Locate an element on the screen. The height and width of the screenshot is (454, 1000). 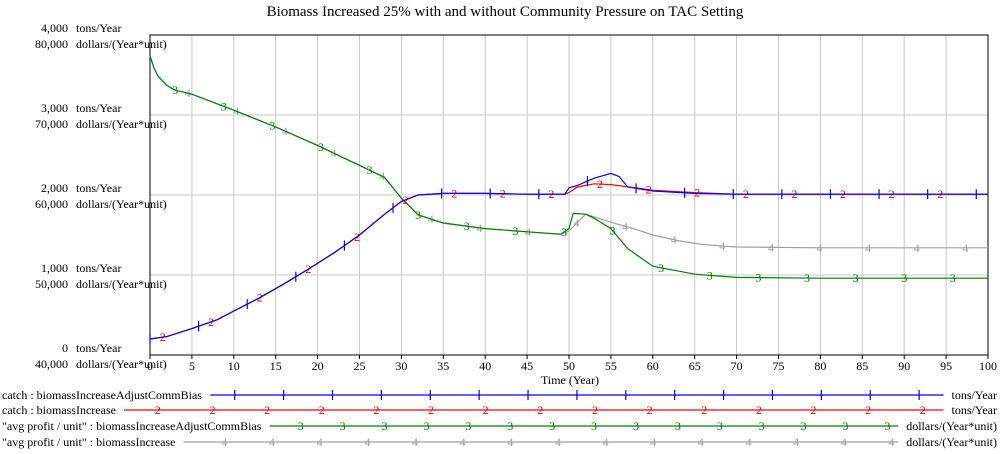
x-tick-label: 60 is located at coordinates (653, 366).